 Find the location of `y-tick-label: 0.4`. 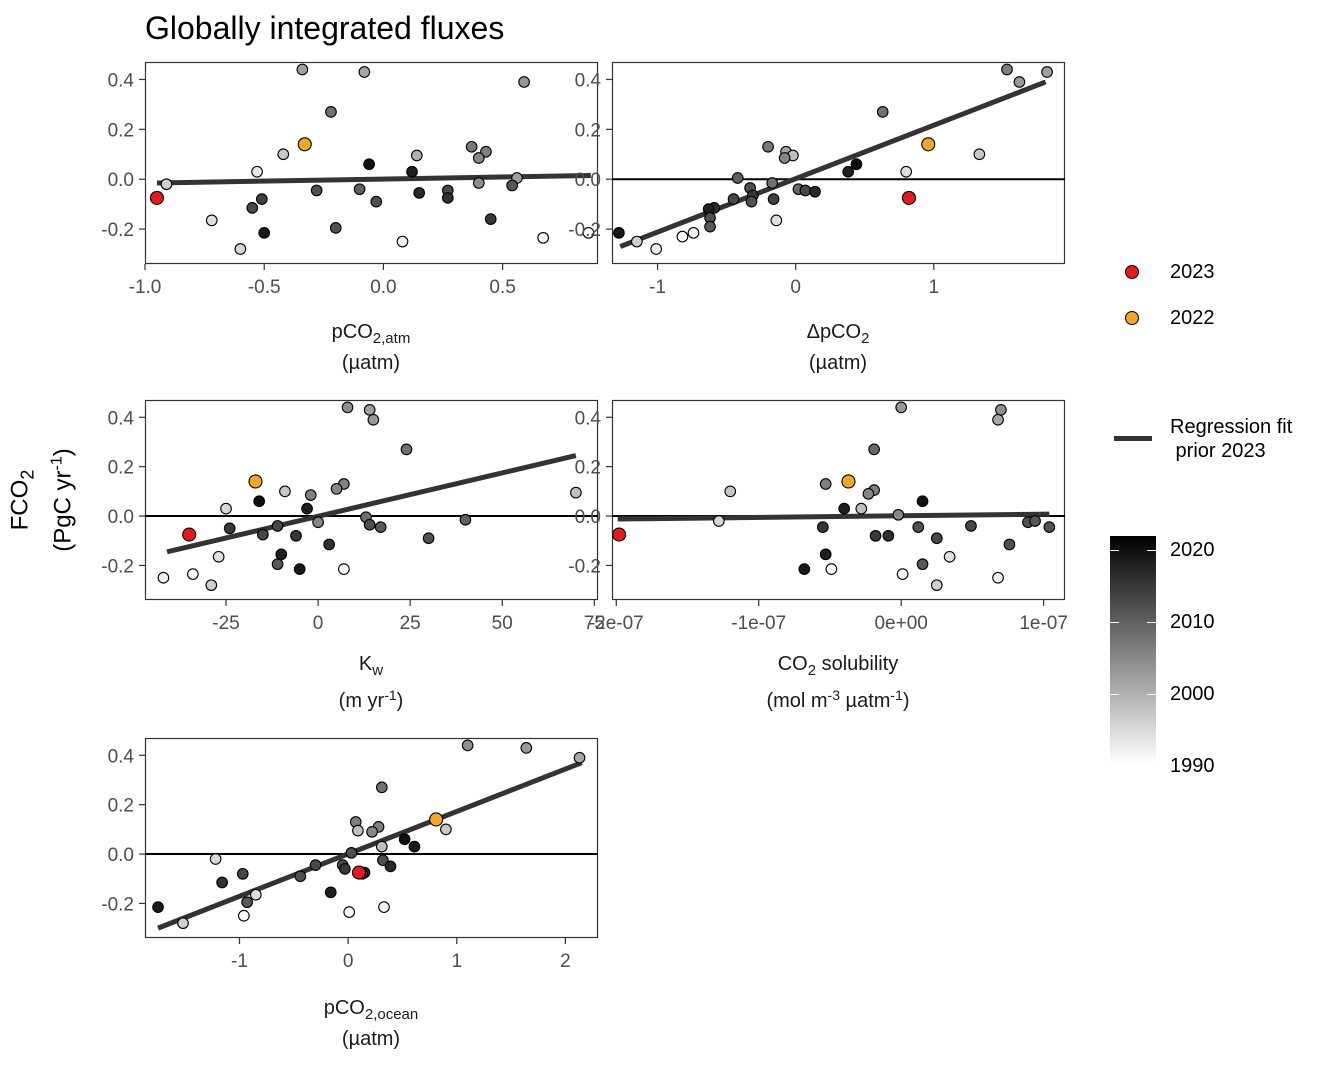

y-tick-label: 0.4 is located at coordinates (588, 418).